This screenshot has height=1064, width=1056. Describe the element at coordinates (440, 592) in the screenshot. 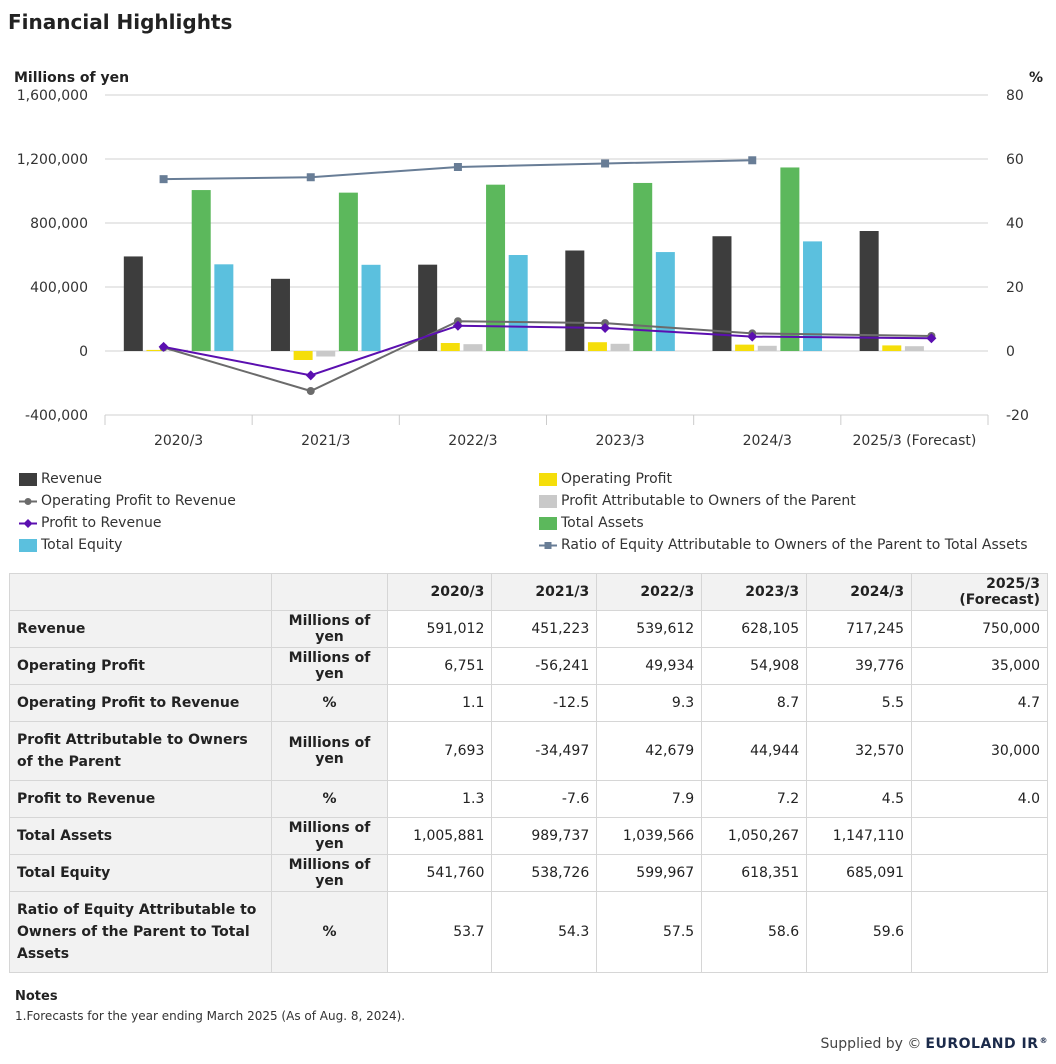

I see `table-header-year: 2020/3` at that location.